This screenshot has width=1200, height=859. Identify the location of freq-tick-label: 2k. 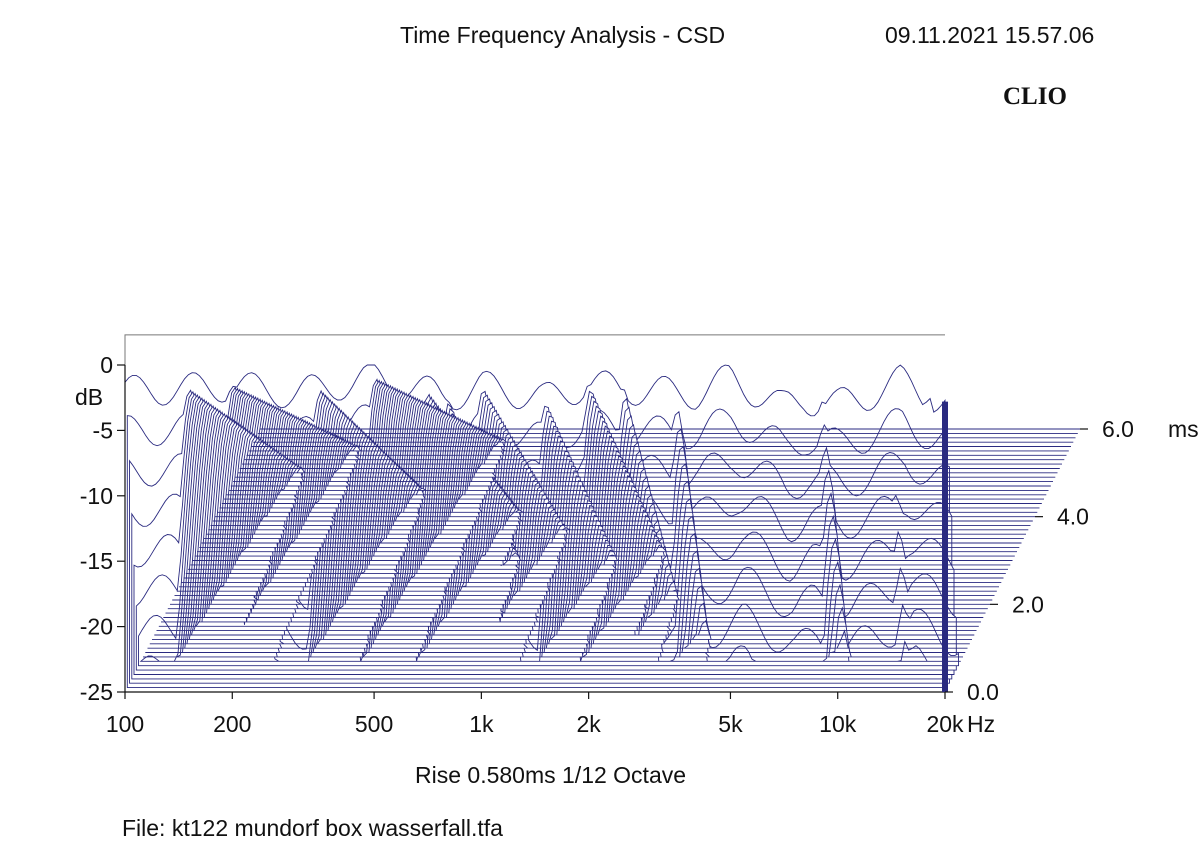
(588, 724).